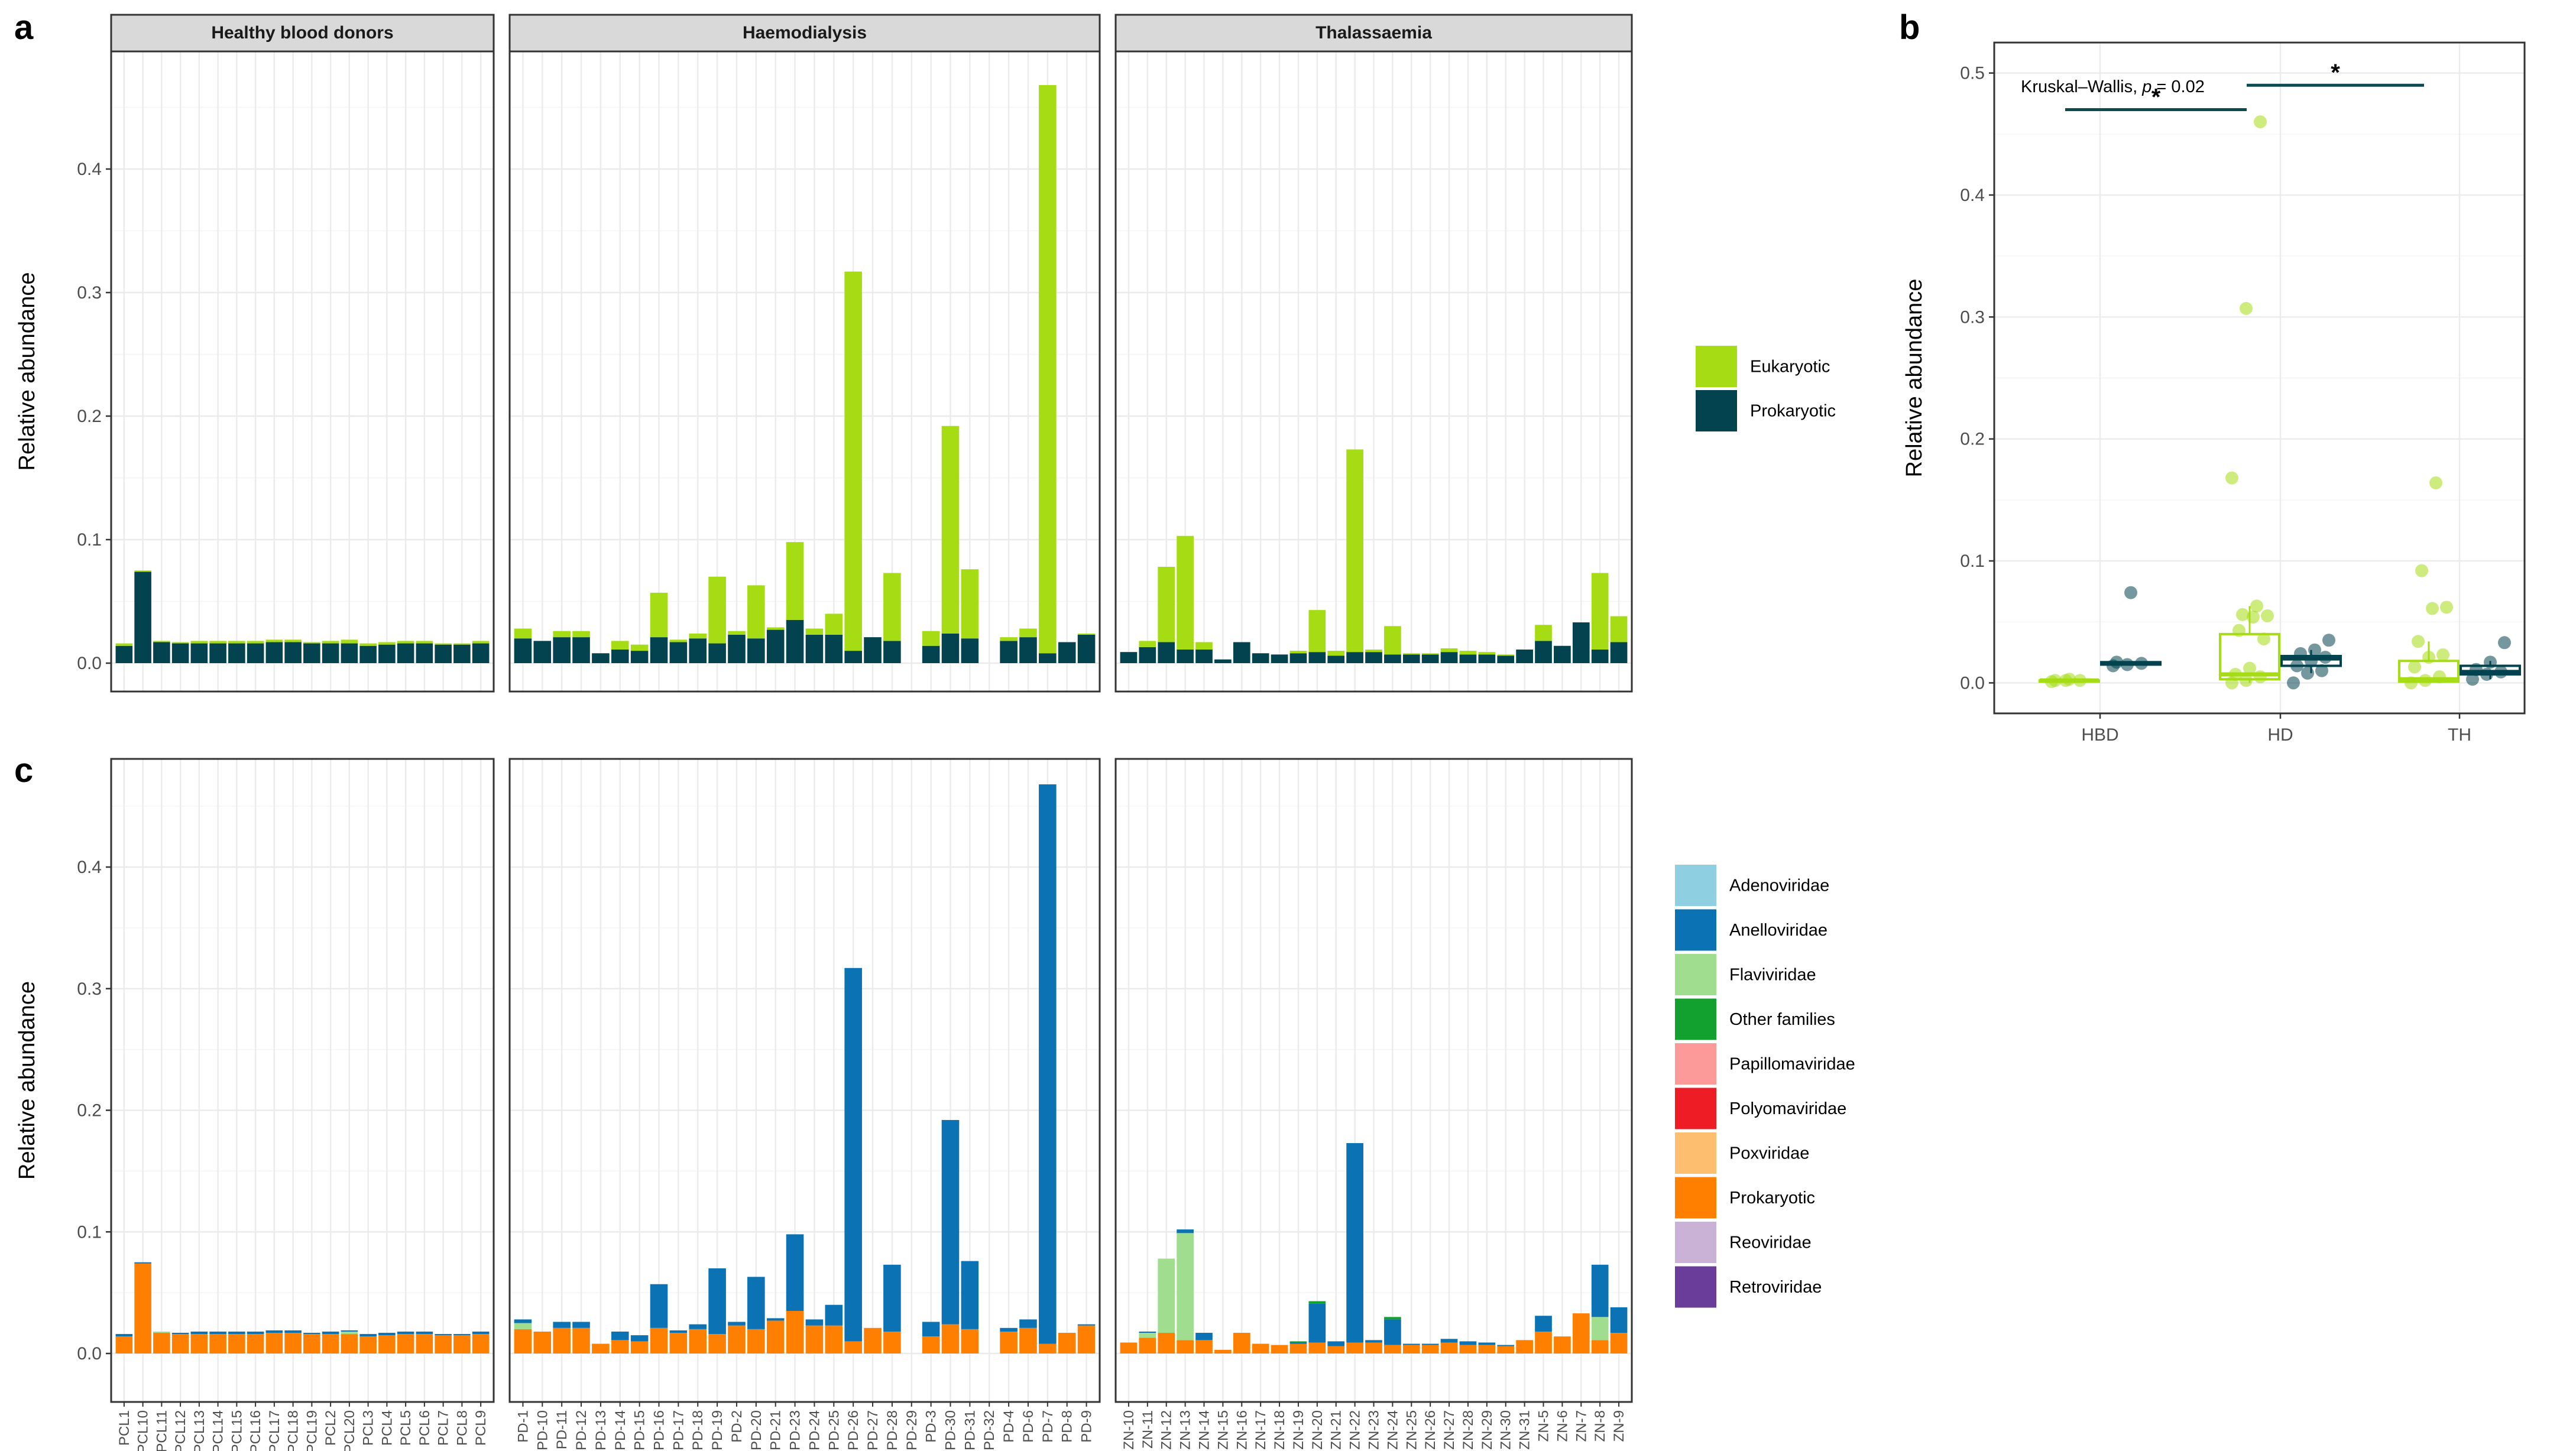  I want to click on x-tick-label: PCL13, so click(200, 1430).